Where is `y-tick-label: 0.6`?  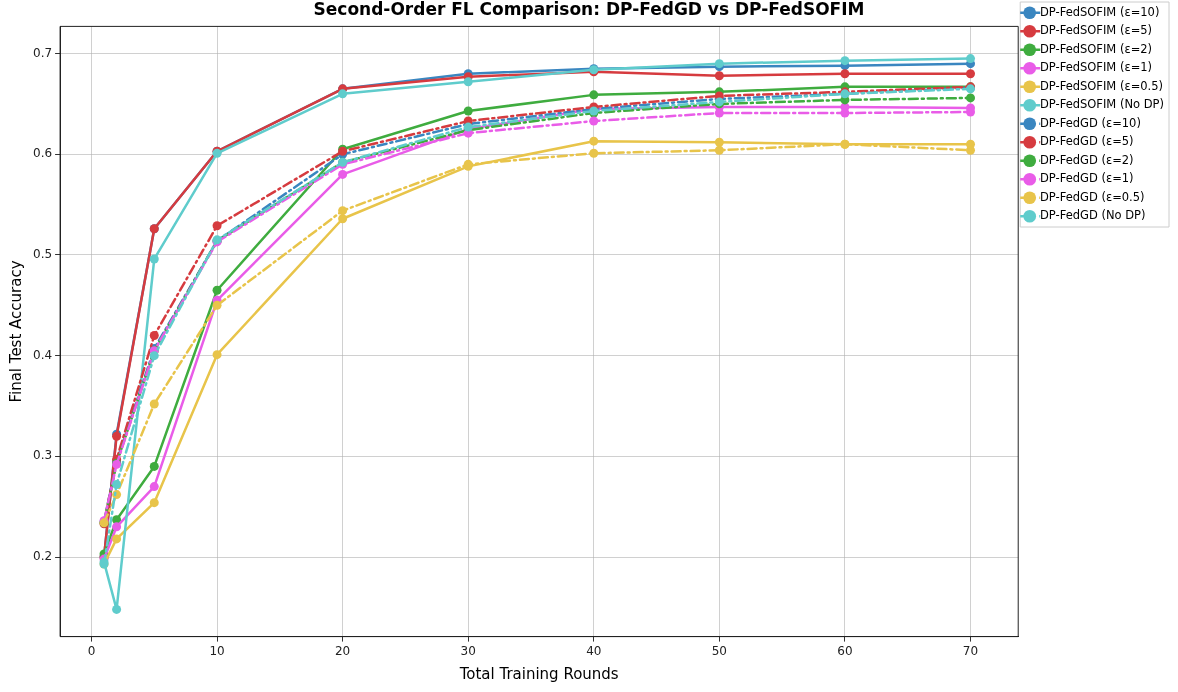 y-tick-label: 0.6 is located at coordinates (42, 153).